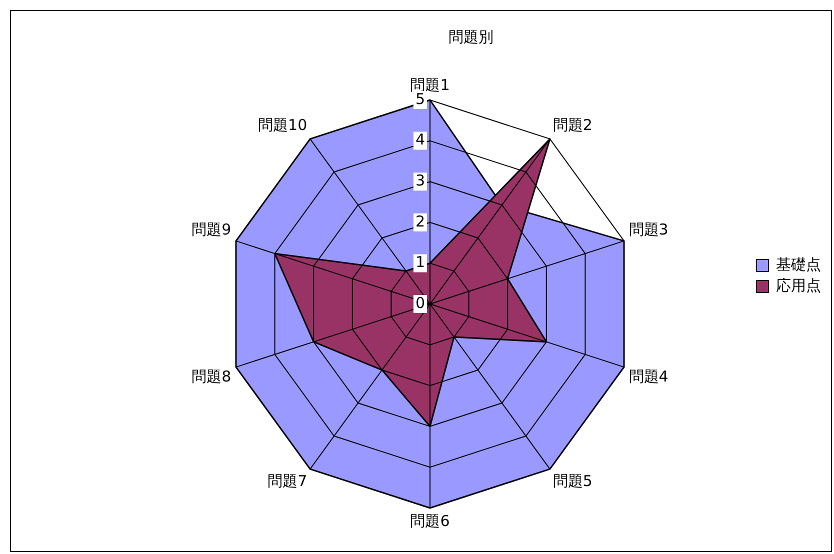 Image resolution: width=834 pixels, height=554 pixels. Describe the element at coordinates (648, 376) in the screenshot. I see `spoke-label: 問題4` at that location.